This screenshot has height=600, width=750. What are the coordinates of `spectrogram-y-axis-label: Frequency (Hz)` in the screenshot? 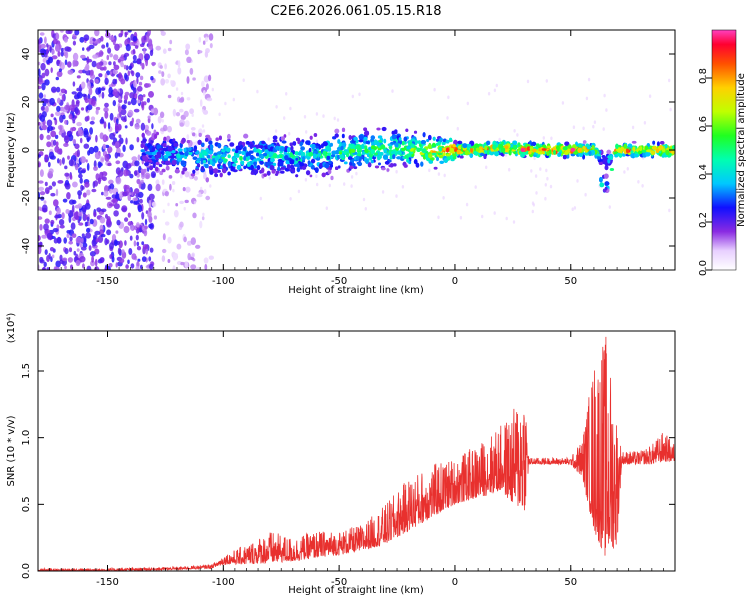 It's located at (11, 150).